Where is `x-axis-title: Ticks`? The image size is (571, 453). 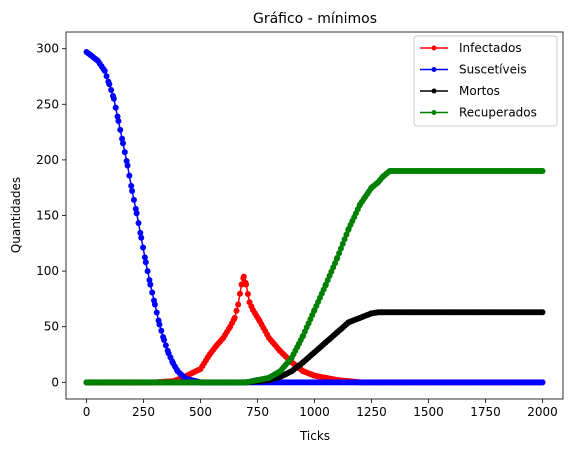
x-axis-title: Ticks is located at coordinates (314, 436).